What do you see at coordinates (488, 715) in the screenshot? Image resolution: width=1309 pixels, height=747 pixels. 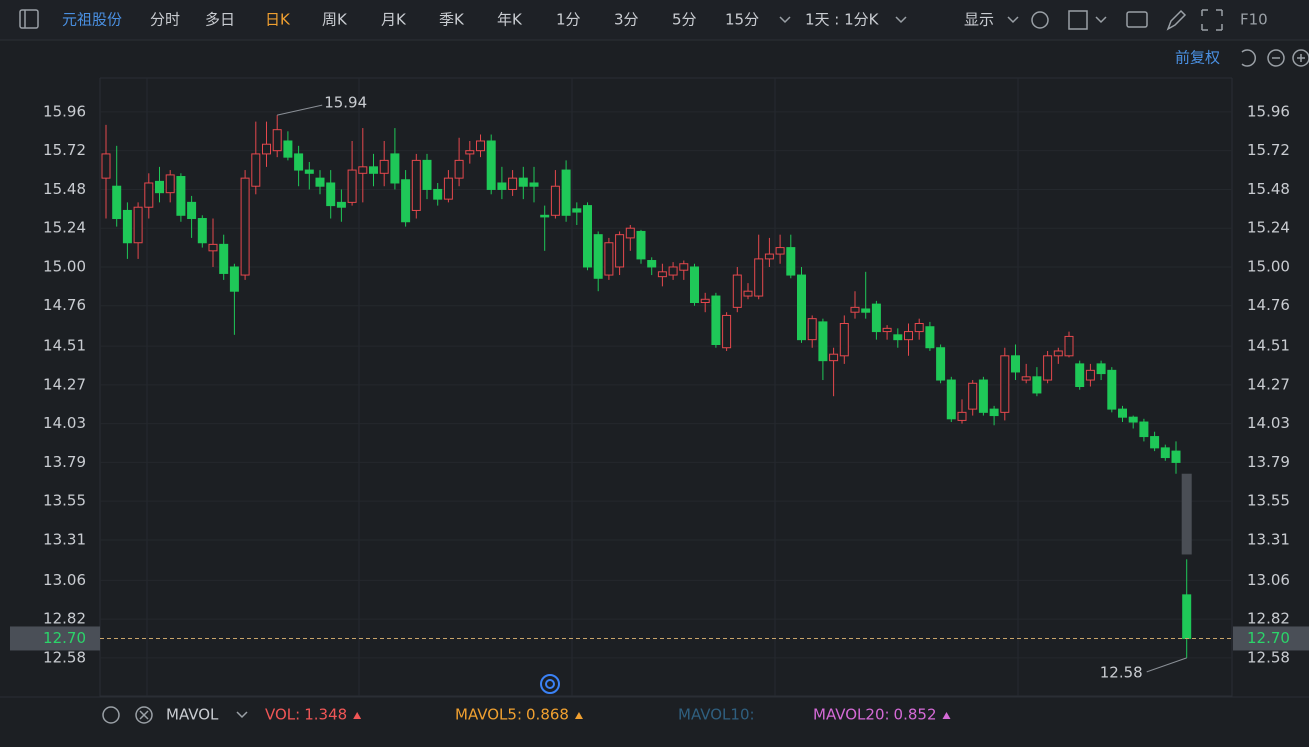 I see `indicator-label: MAVOL5:` at bounding box center [488, 715].